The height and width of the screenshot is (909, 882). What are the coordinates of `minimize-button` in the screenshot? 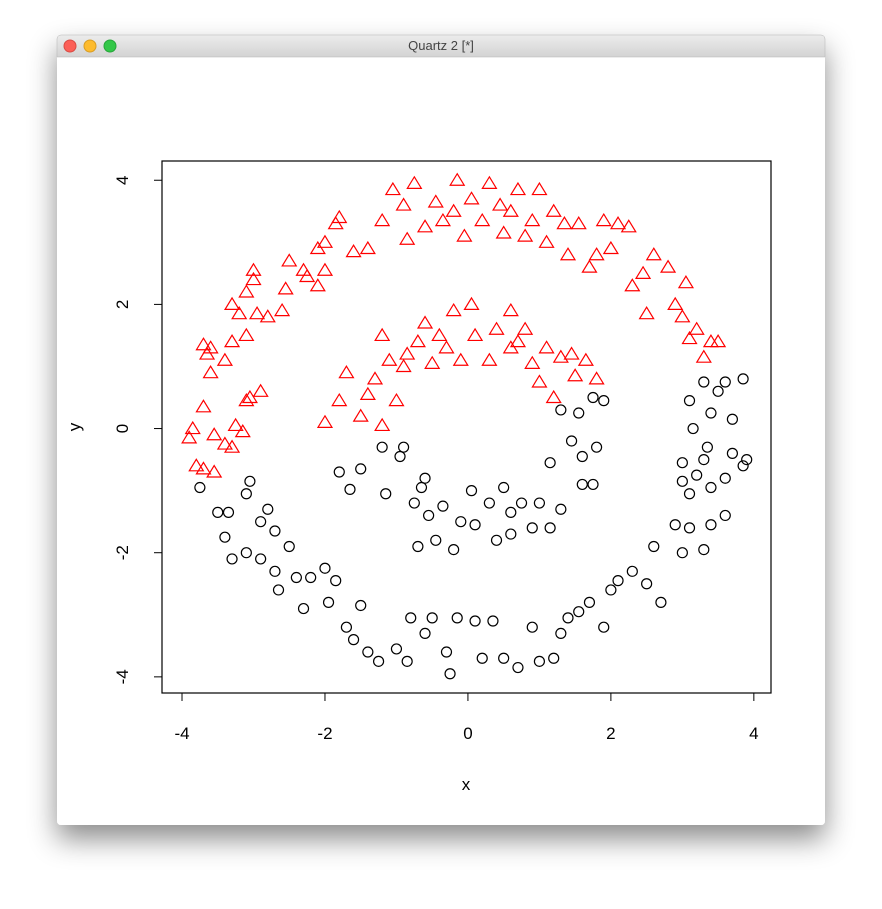 It's located at (90, 46).